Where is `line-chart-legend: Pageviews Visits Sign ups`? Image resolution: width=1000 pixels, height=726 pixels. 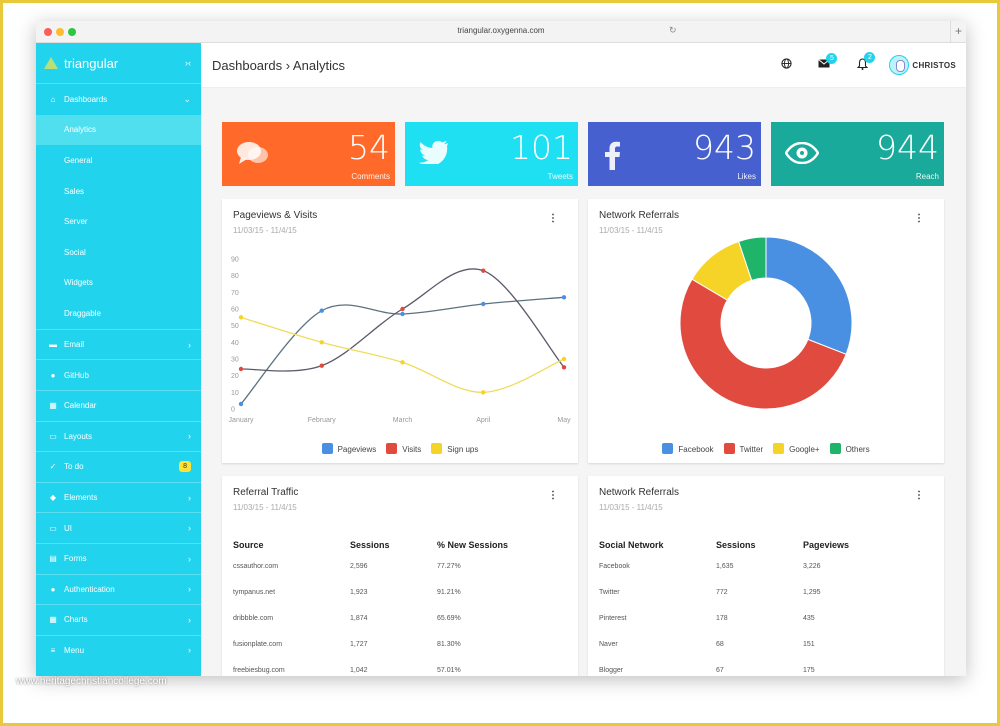 line-chart-legend: Pageviews Visits Sign ups is located at coordinates (400, 448).